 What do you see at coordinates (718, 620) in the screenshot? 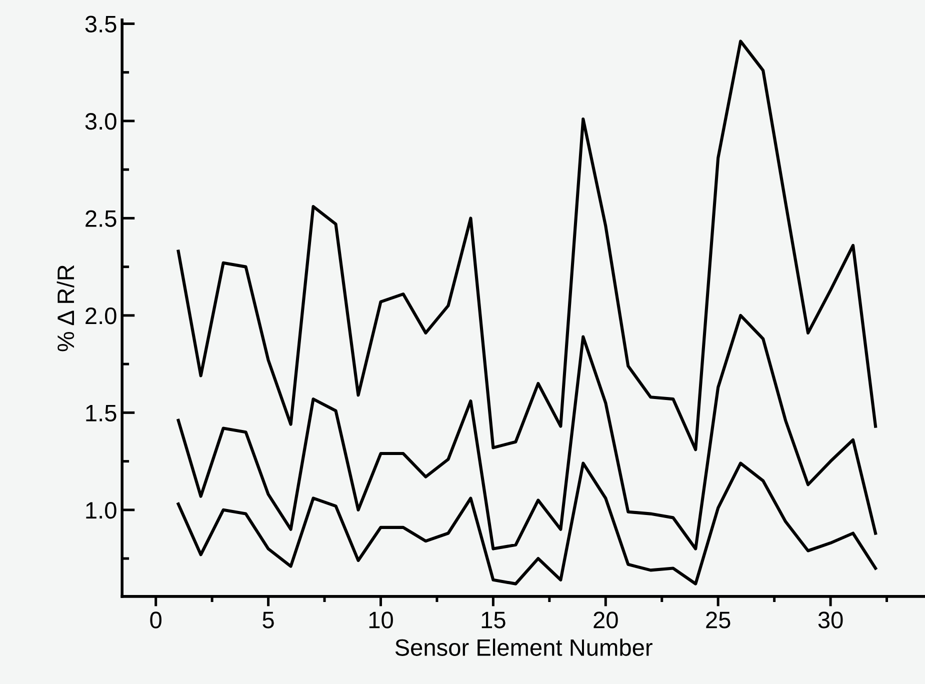
I see `x-tick-label: 25` at bounding box center [718, 620].